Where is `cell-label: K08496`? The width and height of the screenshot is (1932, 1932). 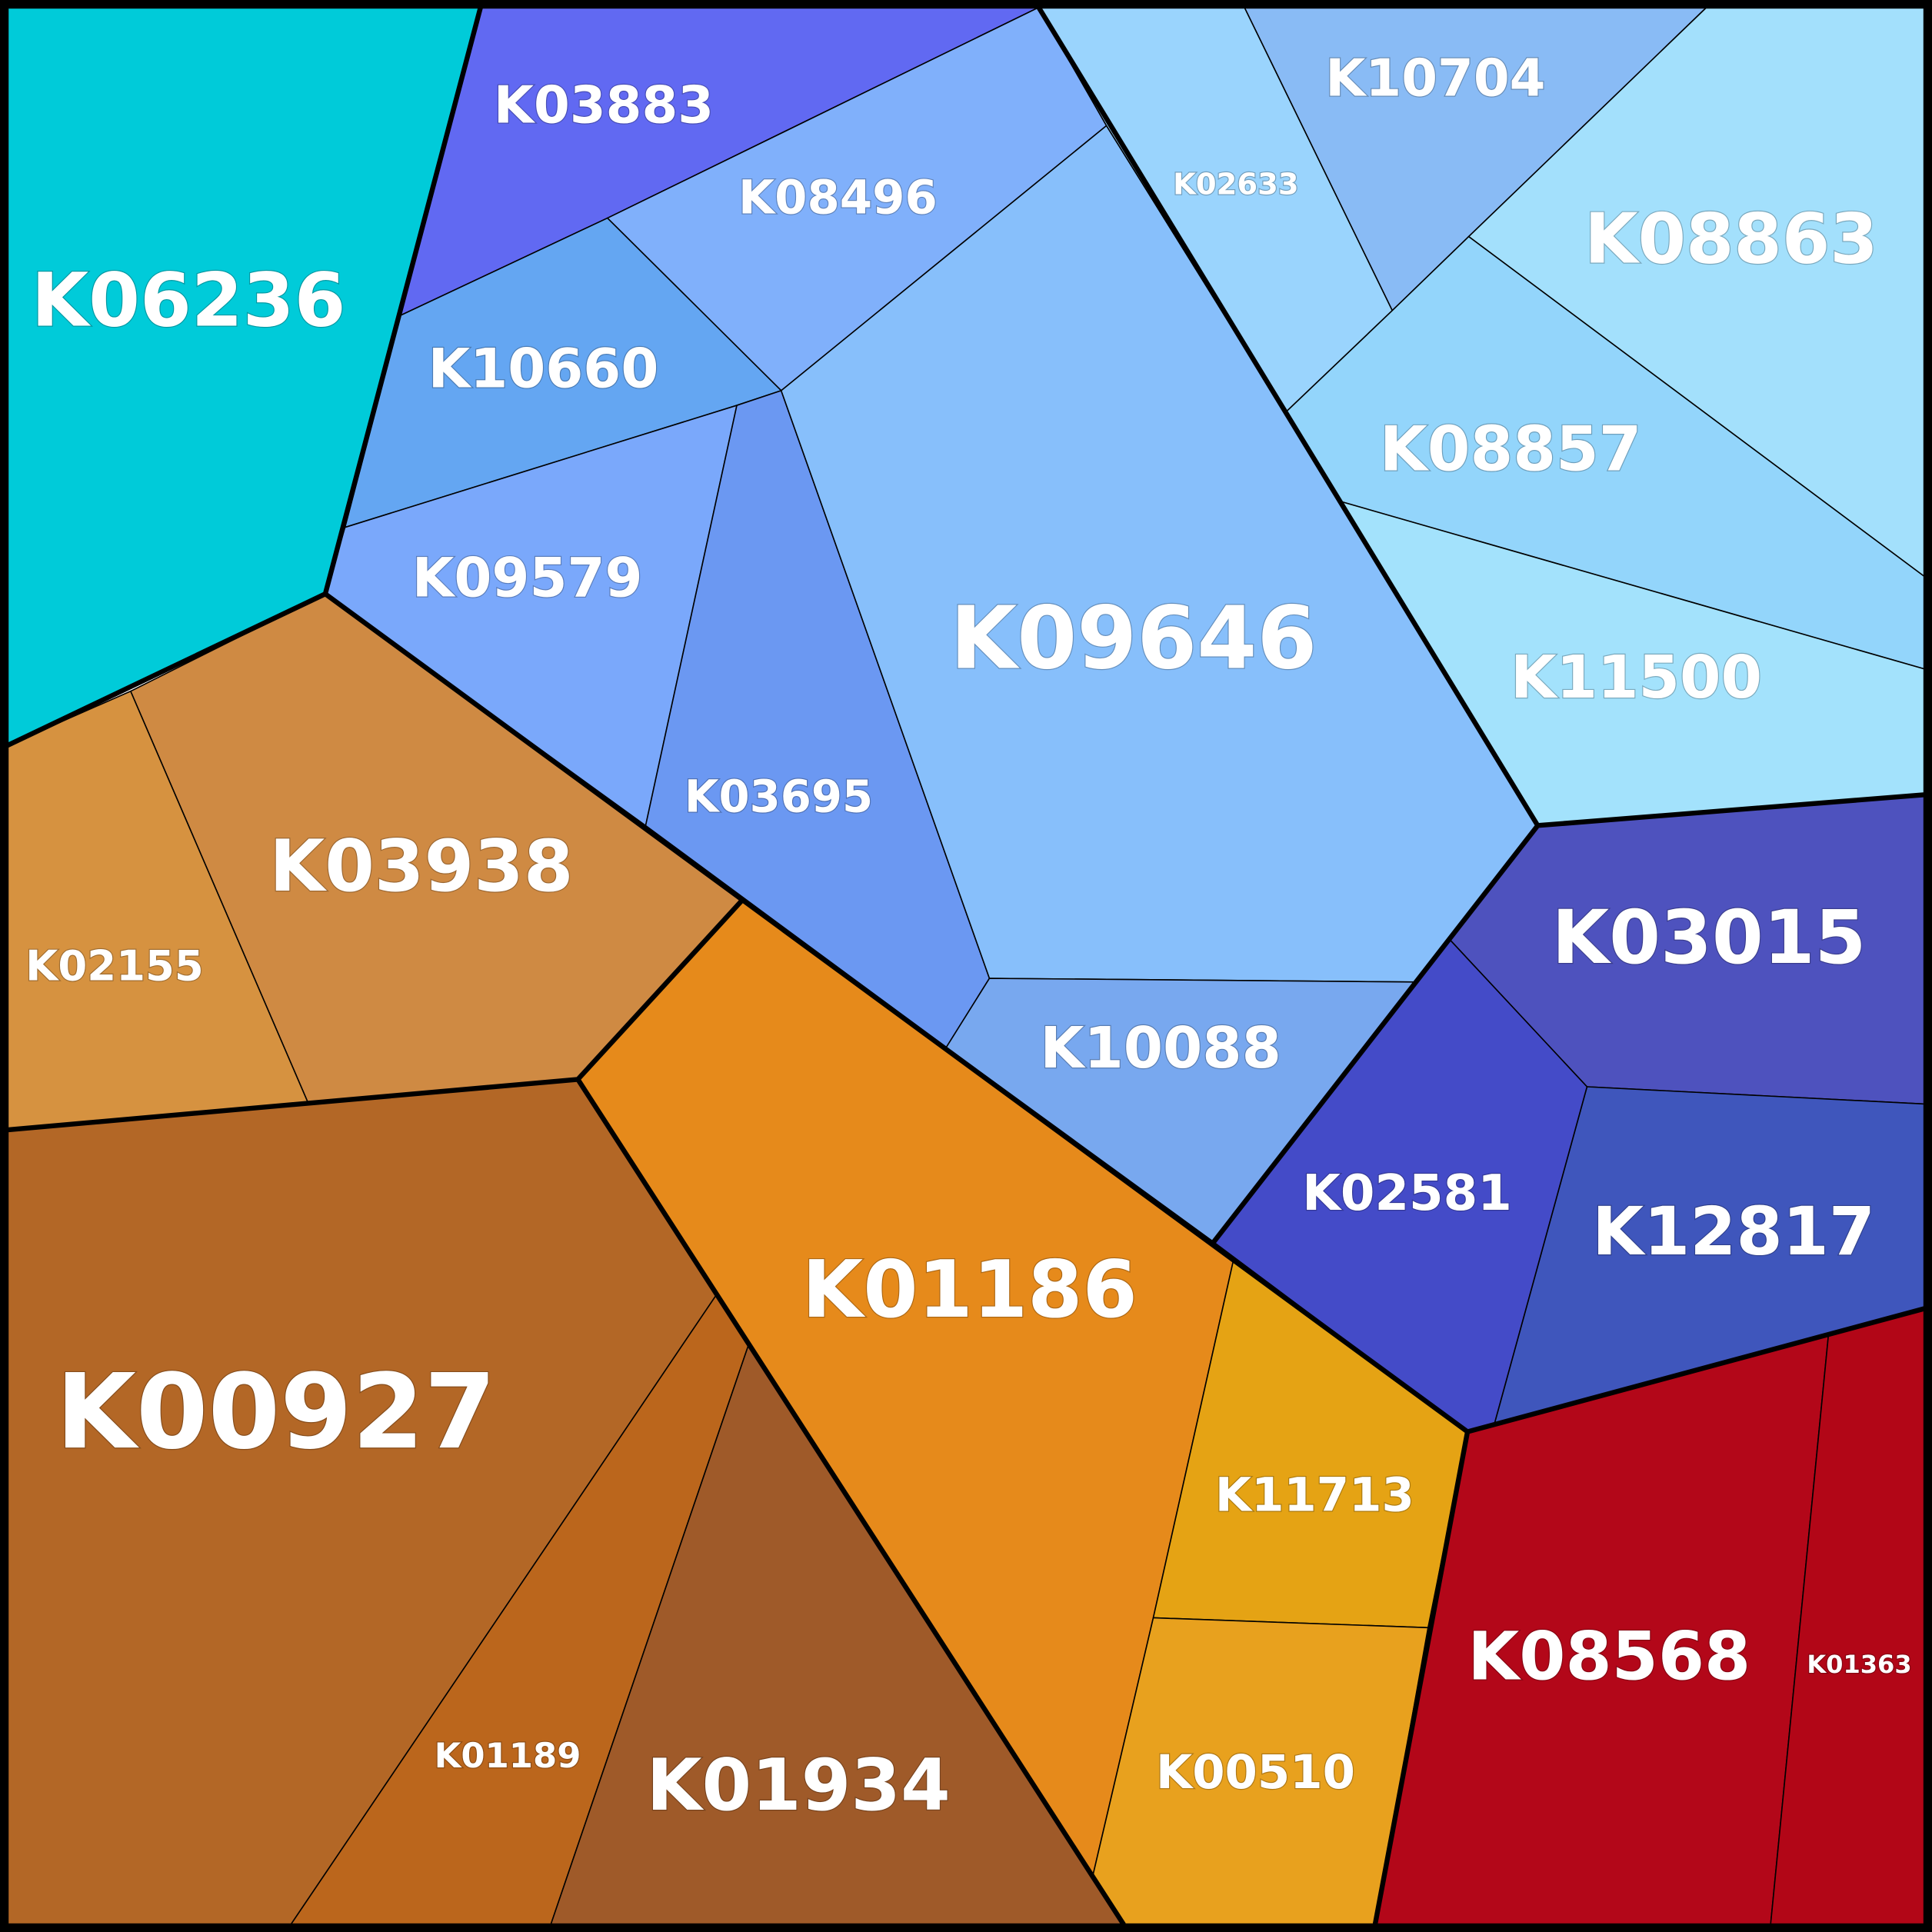 cell-label: K08496 is located at coordinates (838, 198).